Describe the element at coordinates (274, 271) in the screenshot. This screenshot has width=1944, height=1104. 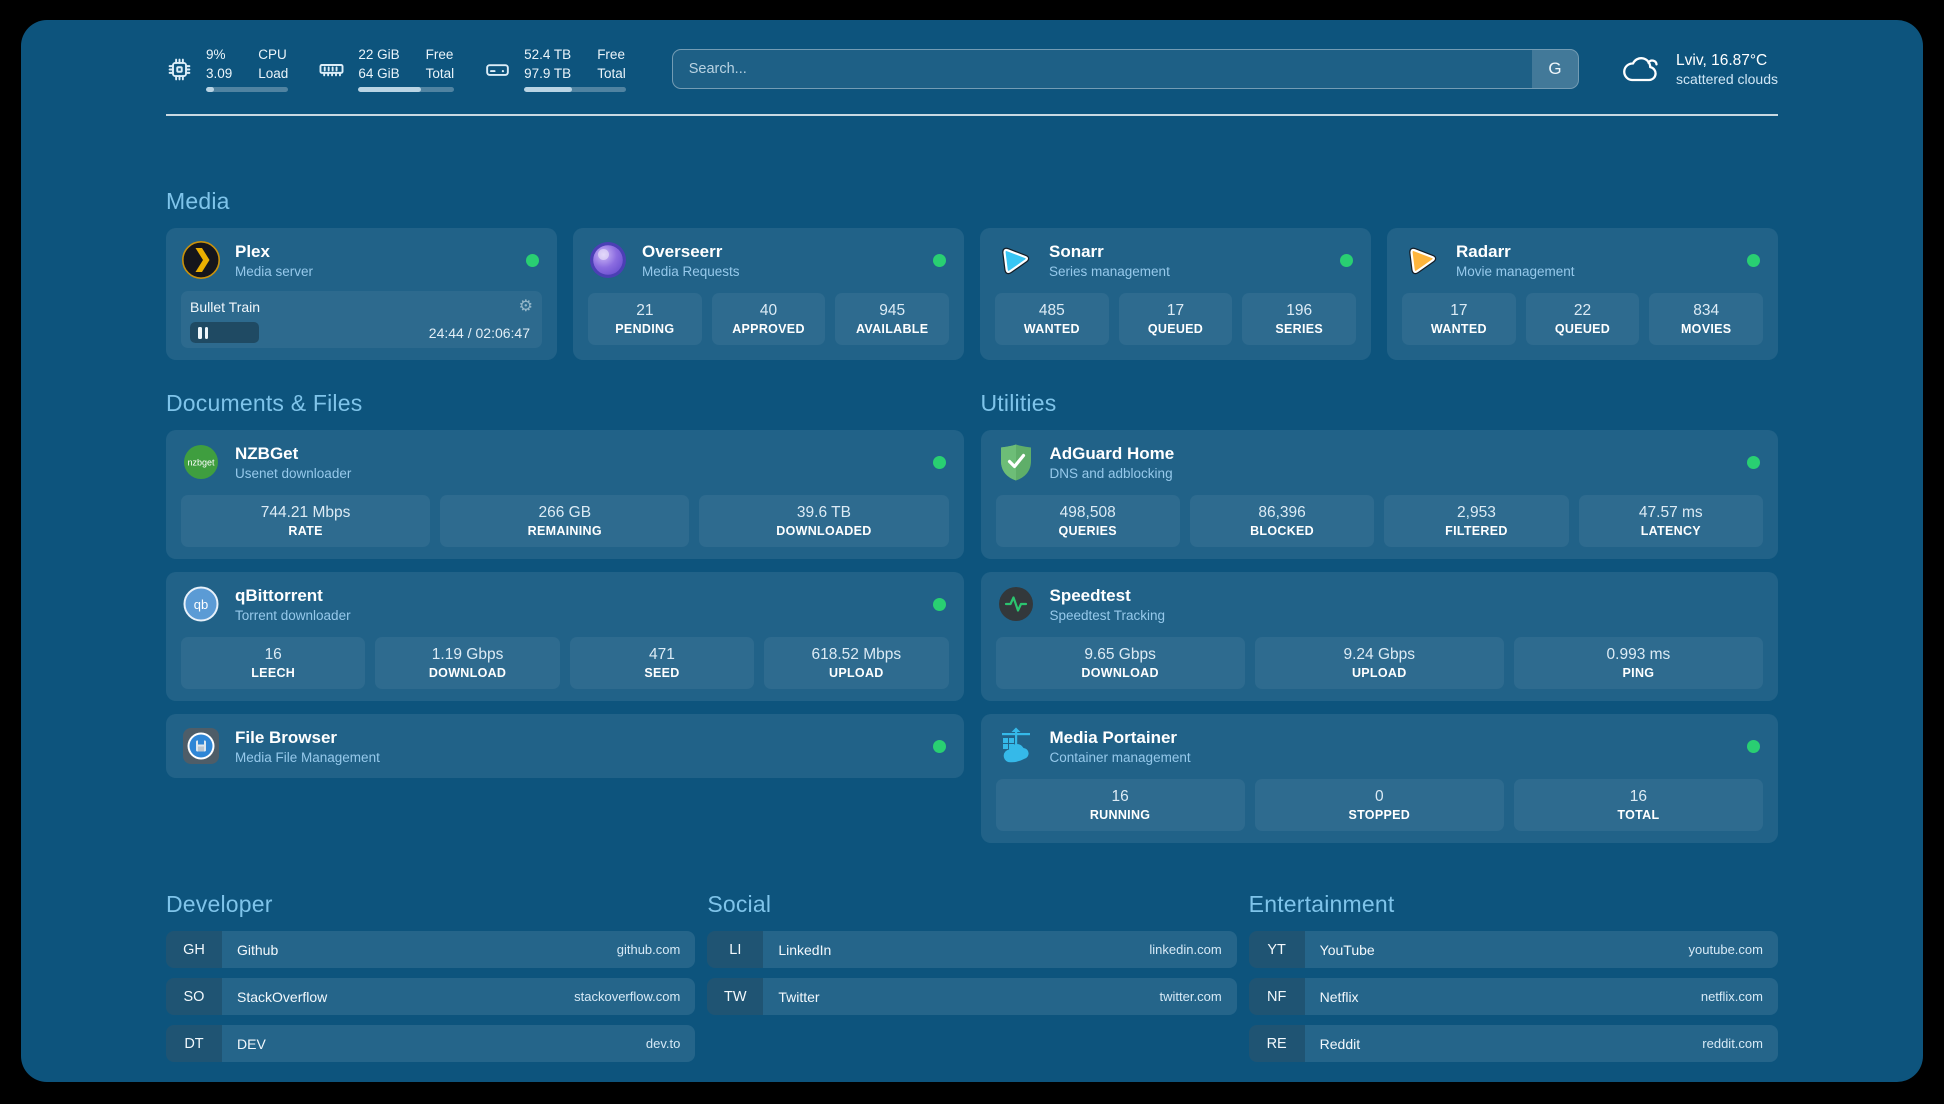
I see `service-subtitle: Media server` at that location.